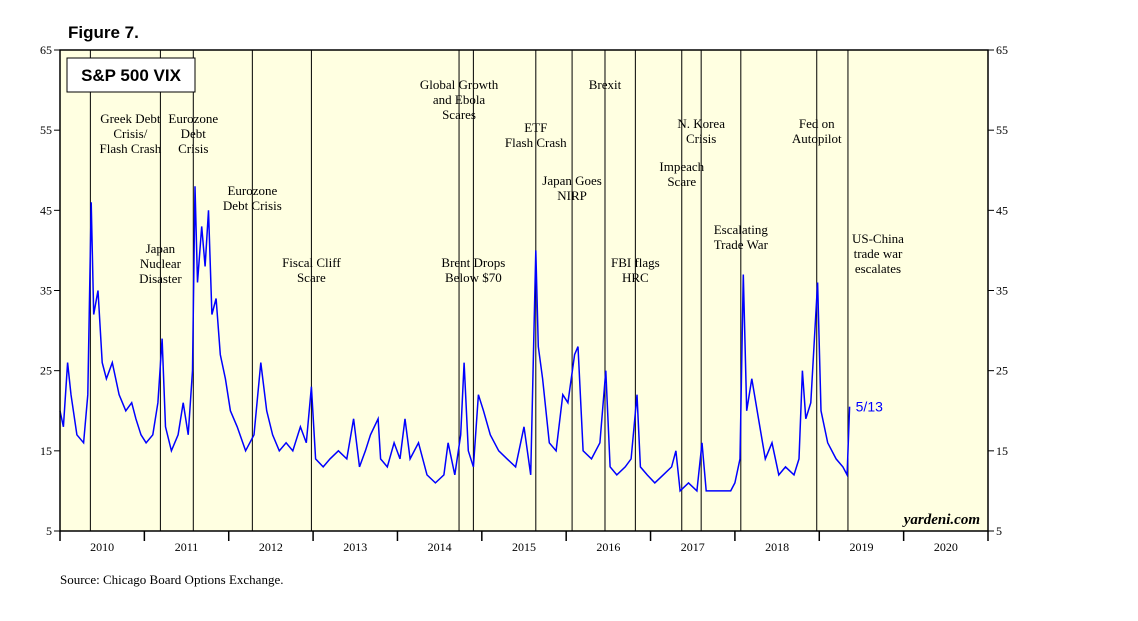  Describe the element at coordinates (171, 579) in the screenshot. I see `source: Source: Chicago Board Options Exchange.` at that location.